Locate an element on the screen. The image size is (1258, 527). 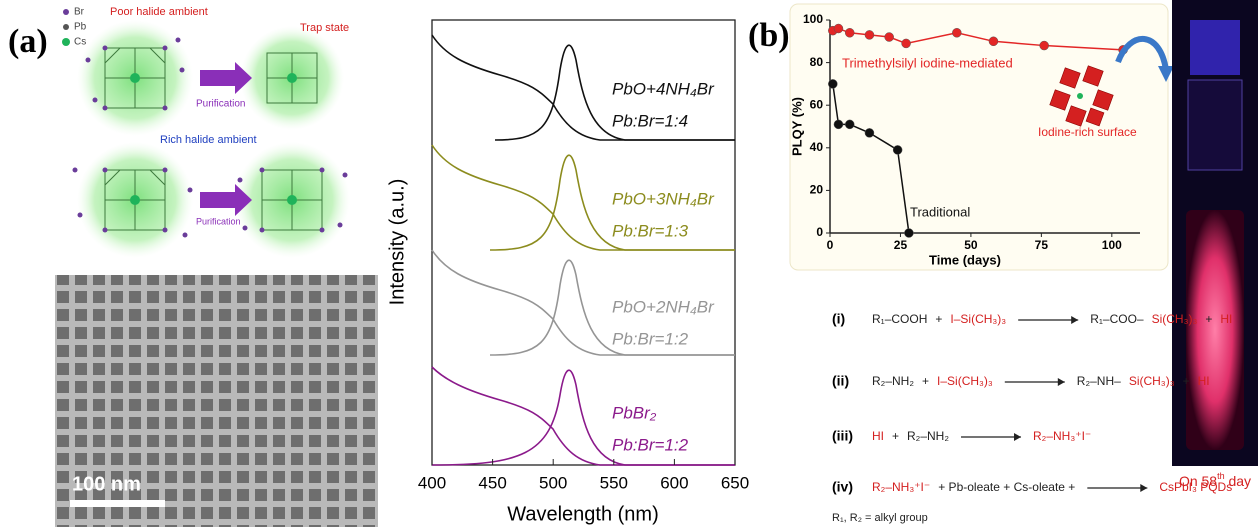
legend-text: Br is located at coordinates (79, 12).